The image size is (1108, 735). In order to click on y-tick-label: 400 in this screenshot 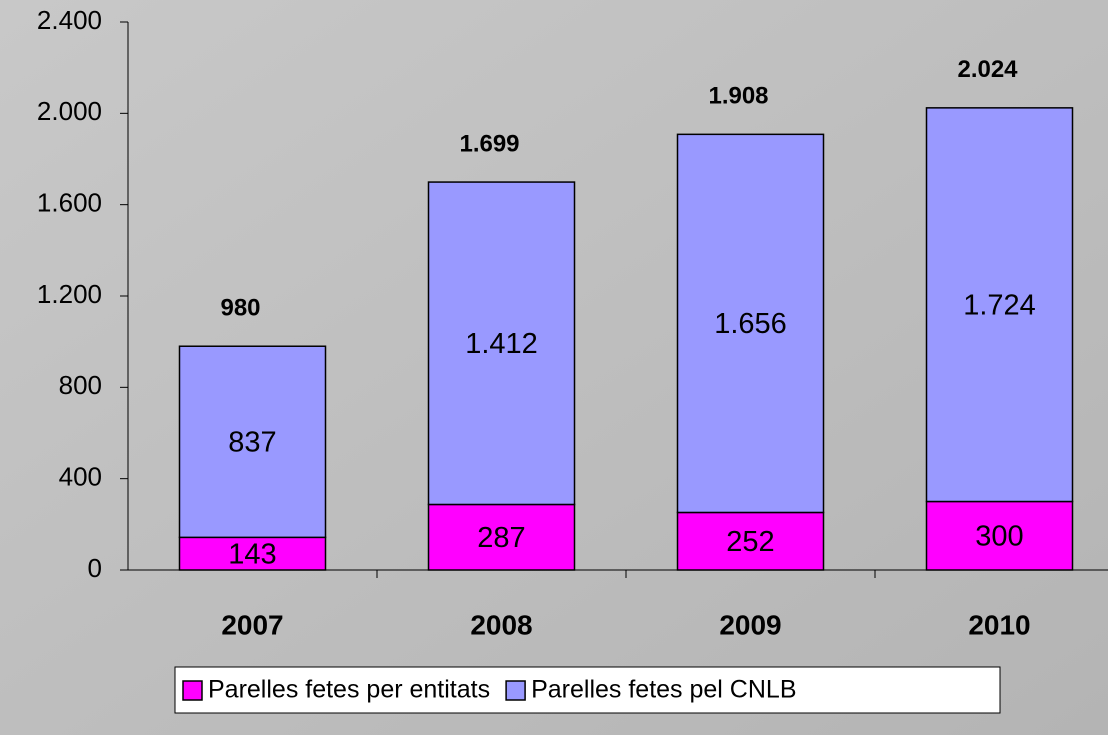, I will do `click(80, 477)`.